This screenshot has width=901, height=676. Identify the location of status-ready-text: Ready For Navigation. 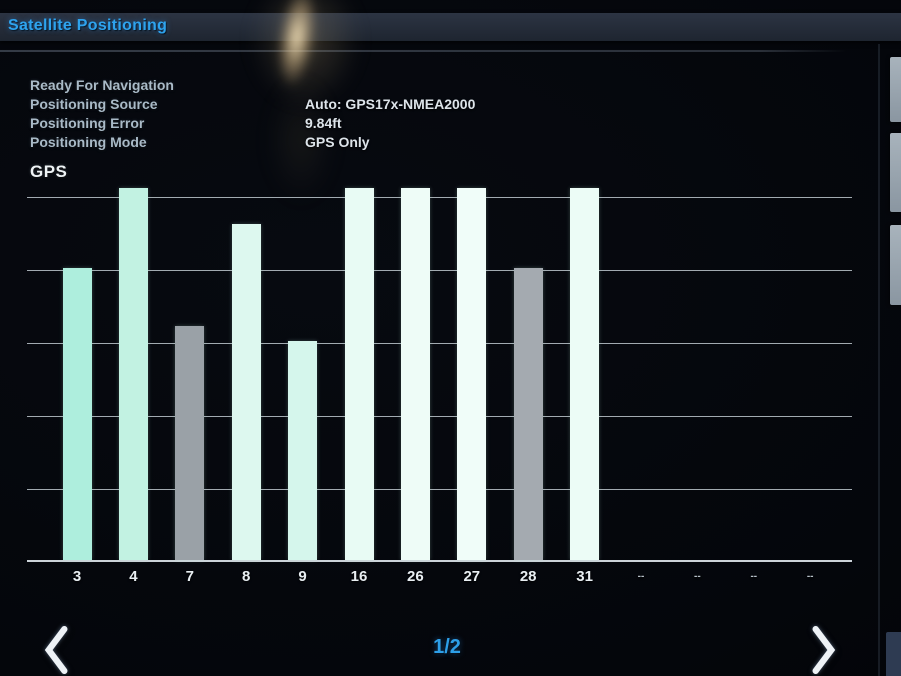
(102, 85).